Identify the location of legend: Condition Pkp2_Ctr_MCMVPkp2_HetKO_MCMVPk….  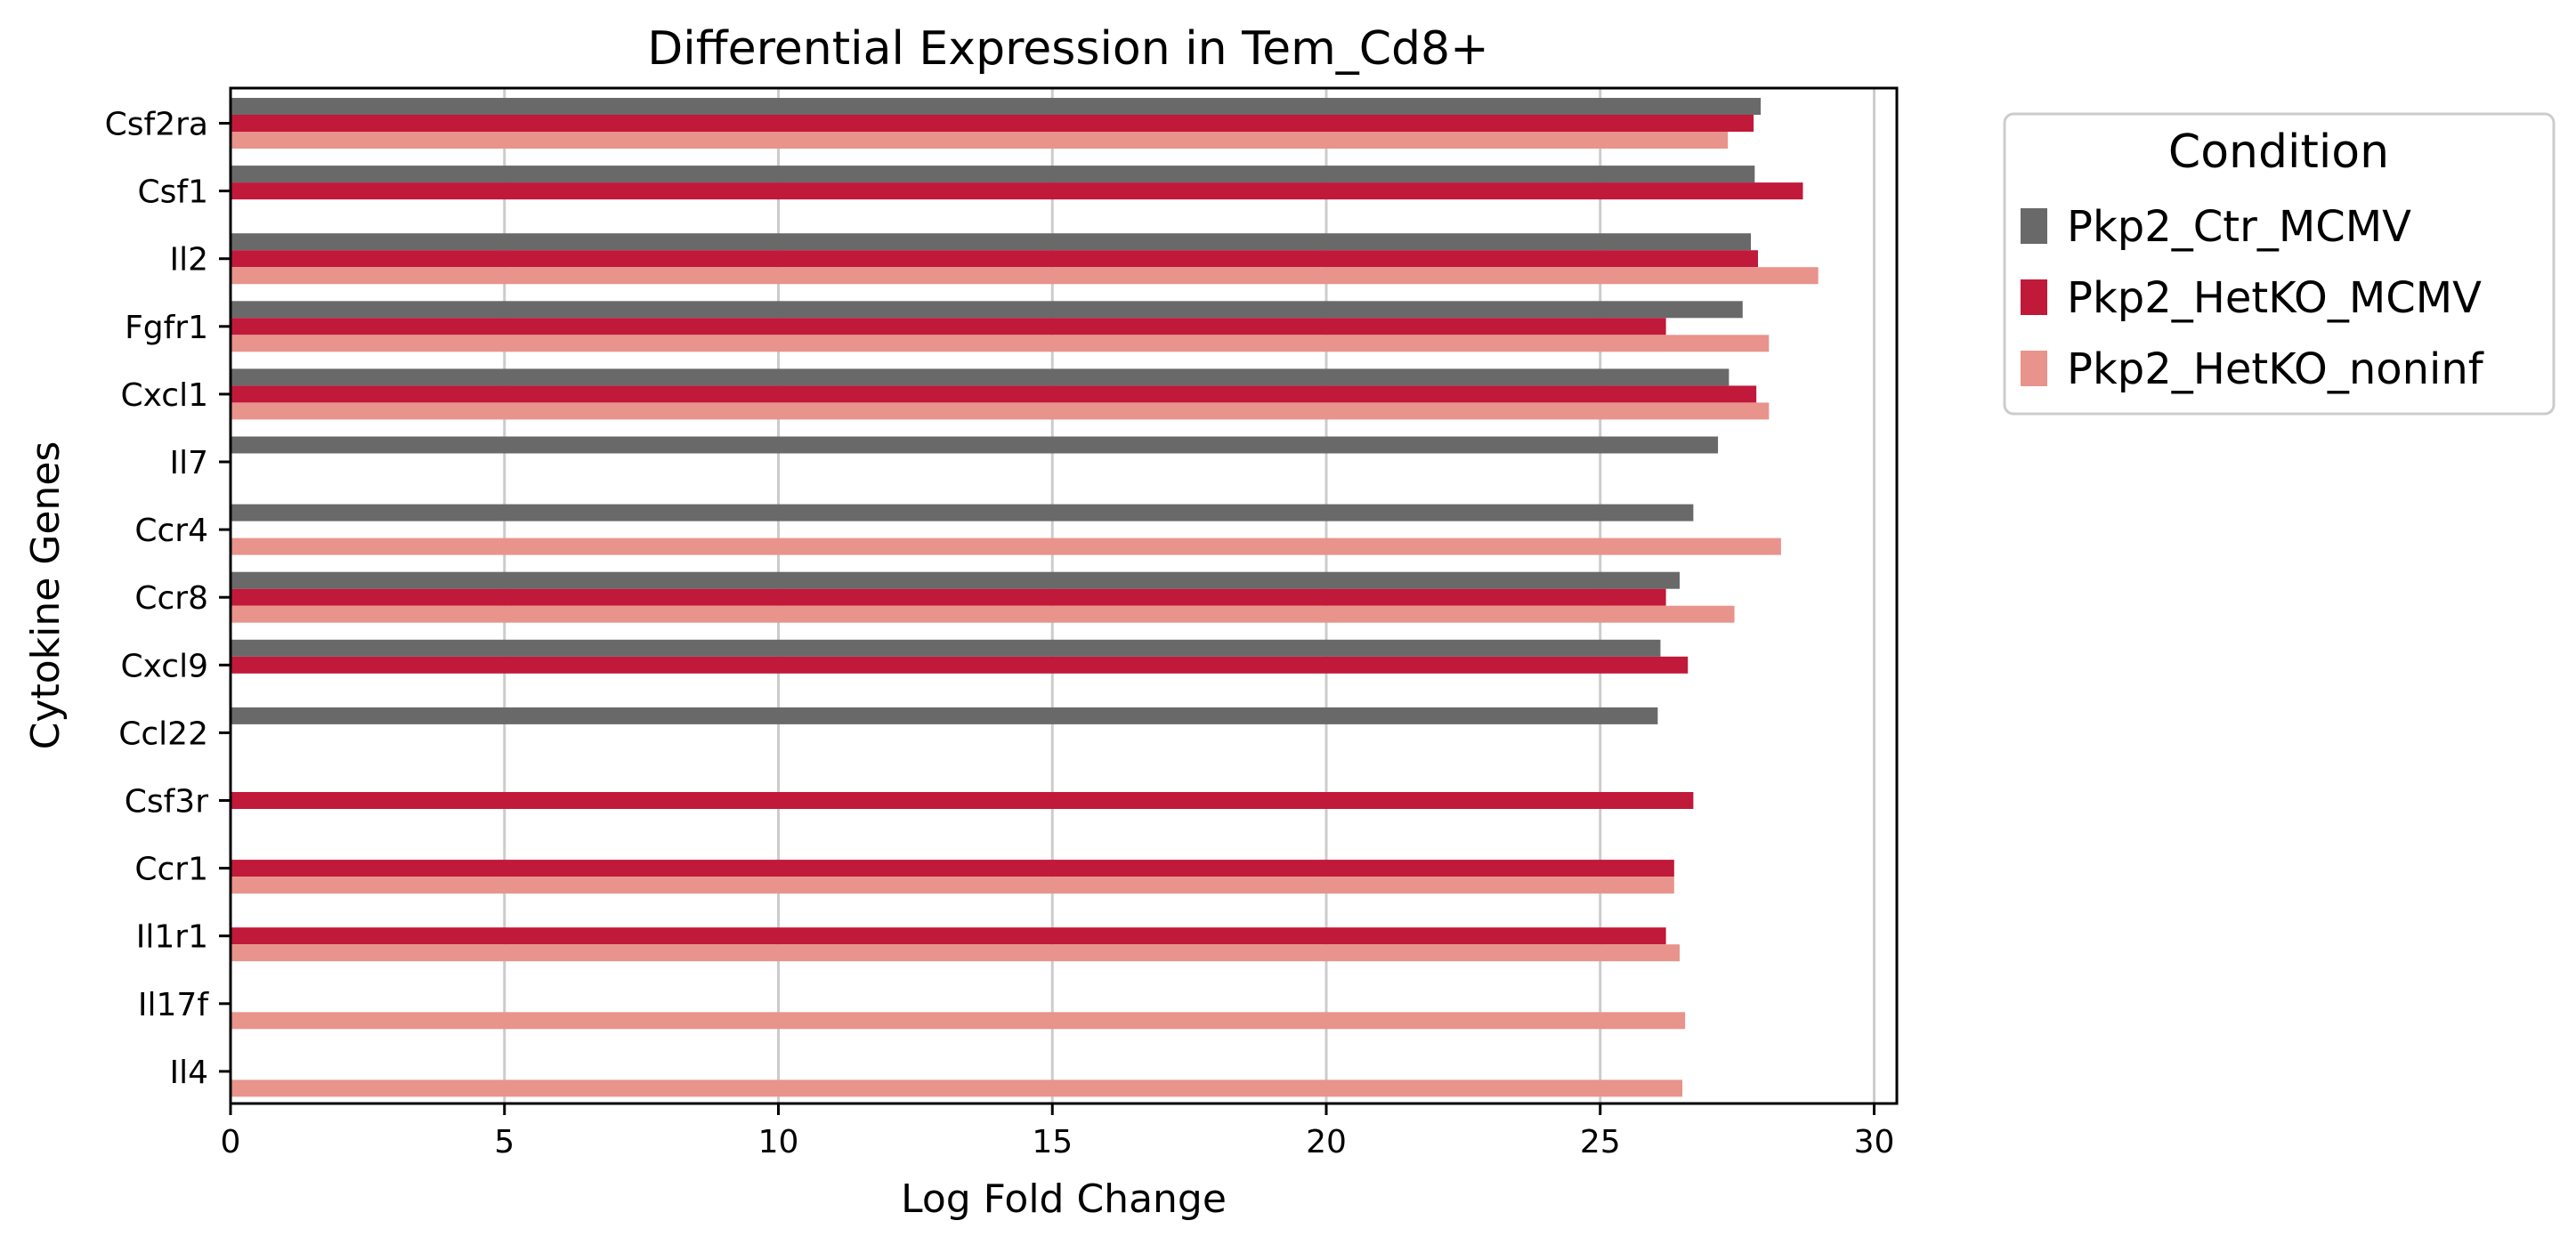
(2279, 264).